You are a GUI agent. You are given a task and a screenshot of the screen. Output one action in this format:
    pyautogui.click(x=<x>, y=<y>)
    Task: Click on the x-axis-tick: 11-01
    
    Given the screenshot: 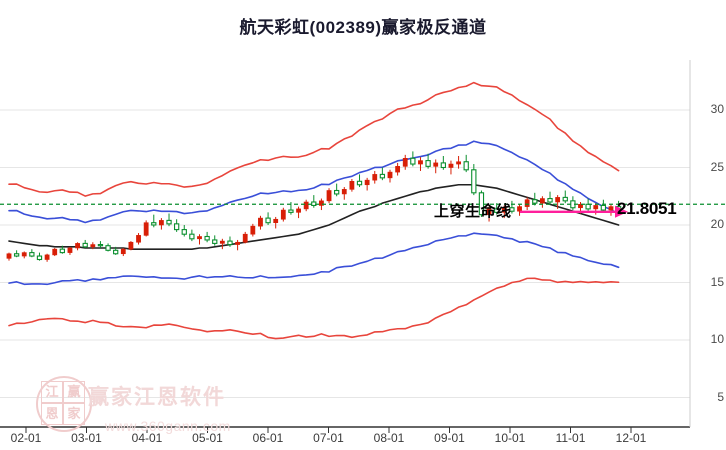 What is the action you would take?
    pyautogui.click(x=570, y=438)
    